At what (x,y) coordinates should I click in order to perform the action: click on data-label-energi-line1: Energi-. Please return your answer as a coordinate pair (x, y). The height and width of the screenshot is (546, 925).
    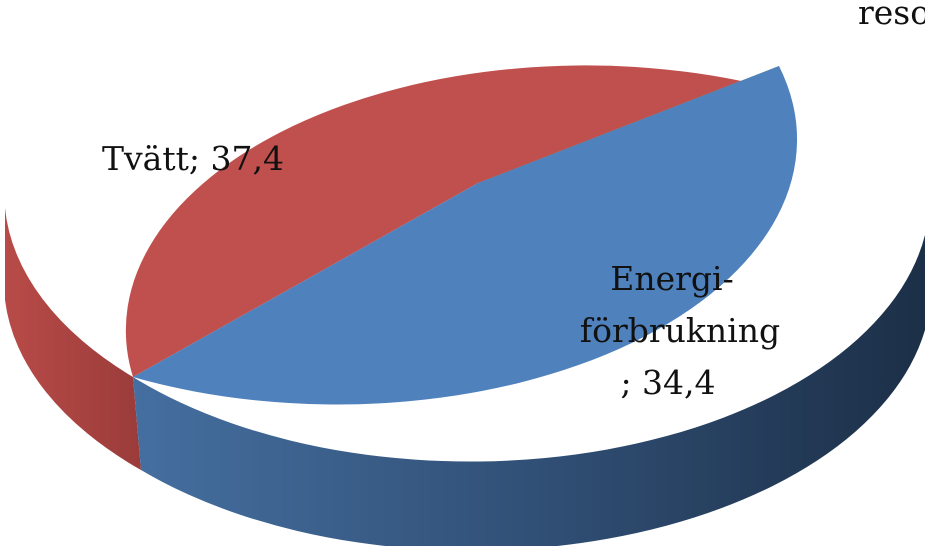
    Looking at the image, I should click on (671, 278).